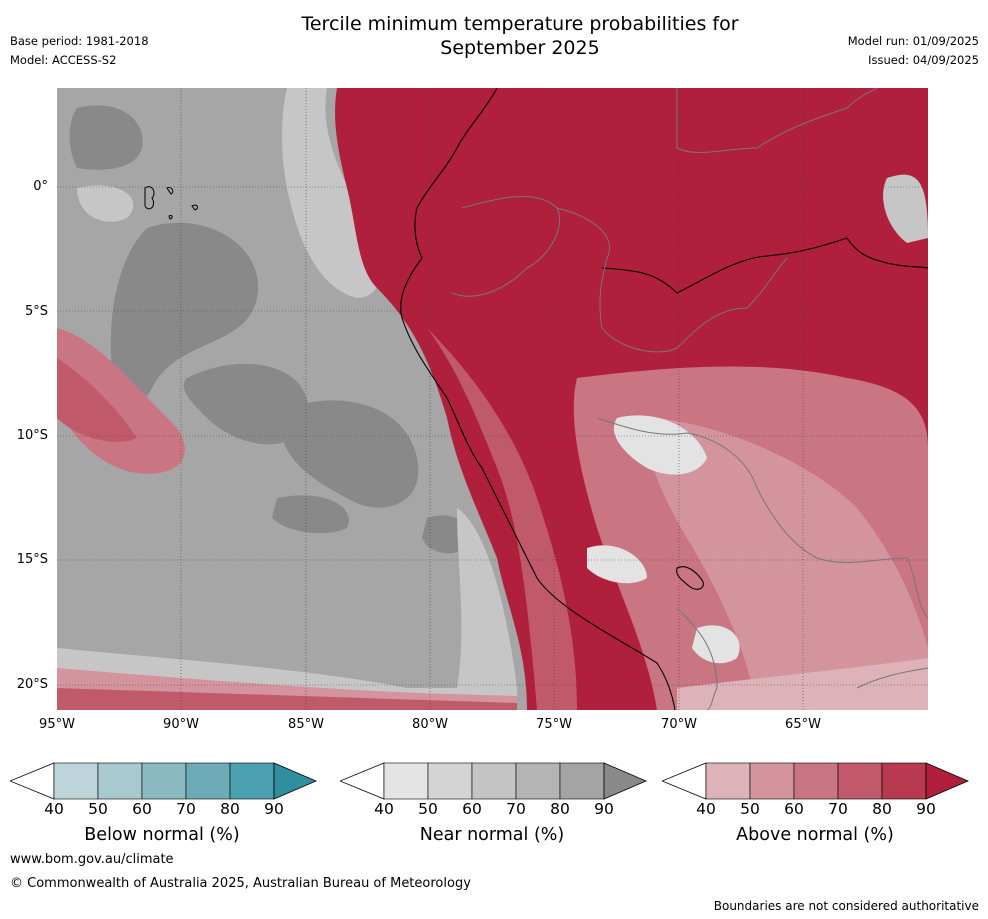 This screenshot has width=988, height=919. What do you see at coordinates (32, 684) in the screenshot?
I see `lat-label-20s: 20°S` at bounding box center [32, 684].